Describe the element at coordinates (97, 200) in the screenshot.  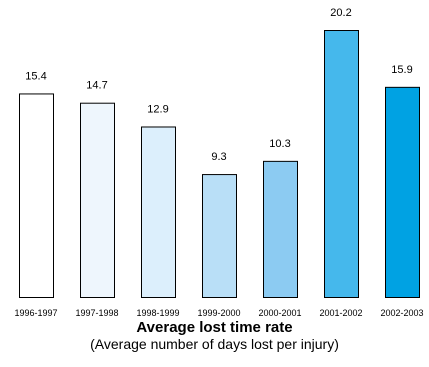
I see `bar-1997-1998` at that location.